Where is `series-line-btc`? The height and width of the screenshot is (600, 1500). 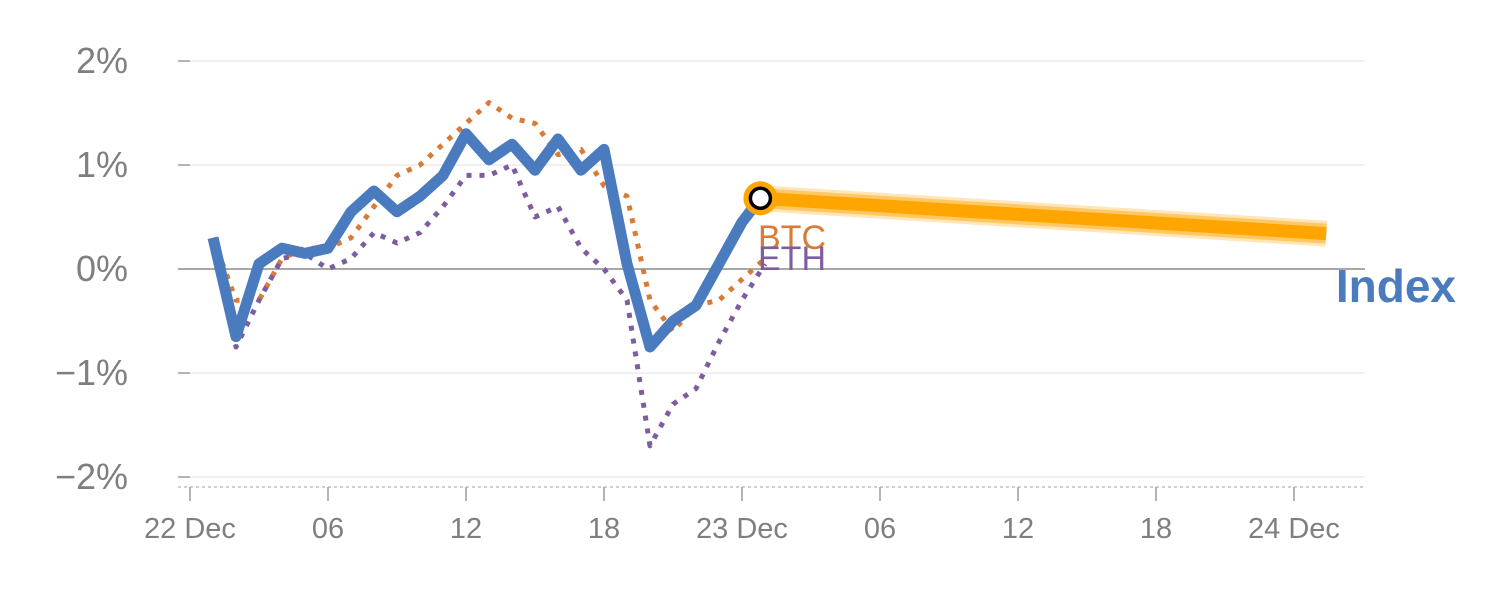
series-line-btc is located at coordinates (488, 217).